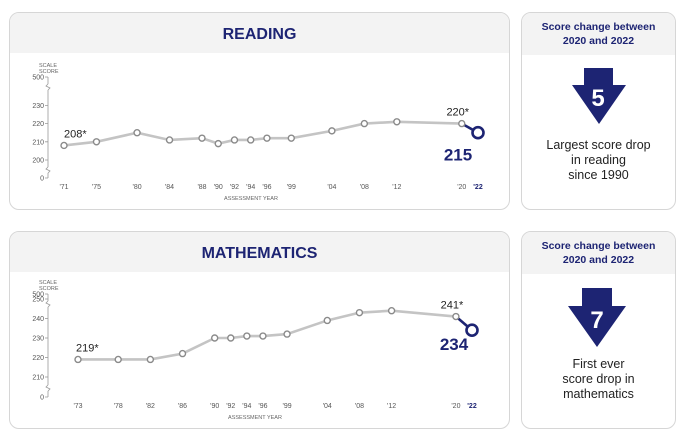 The width and height of the screenshot is (690, 442). What do you see at coordinates (286, 406) in the screenshot?
I see `math-x-tick-label: '99` at bounding box center [286, 406].